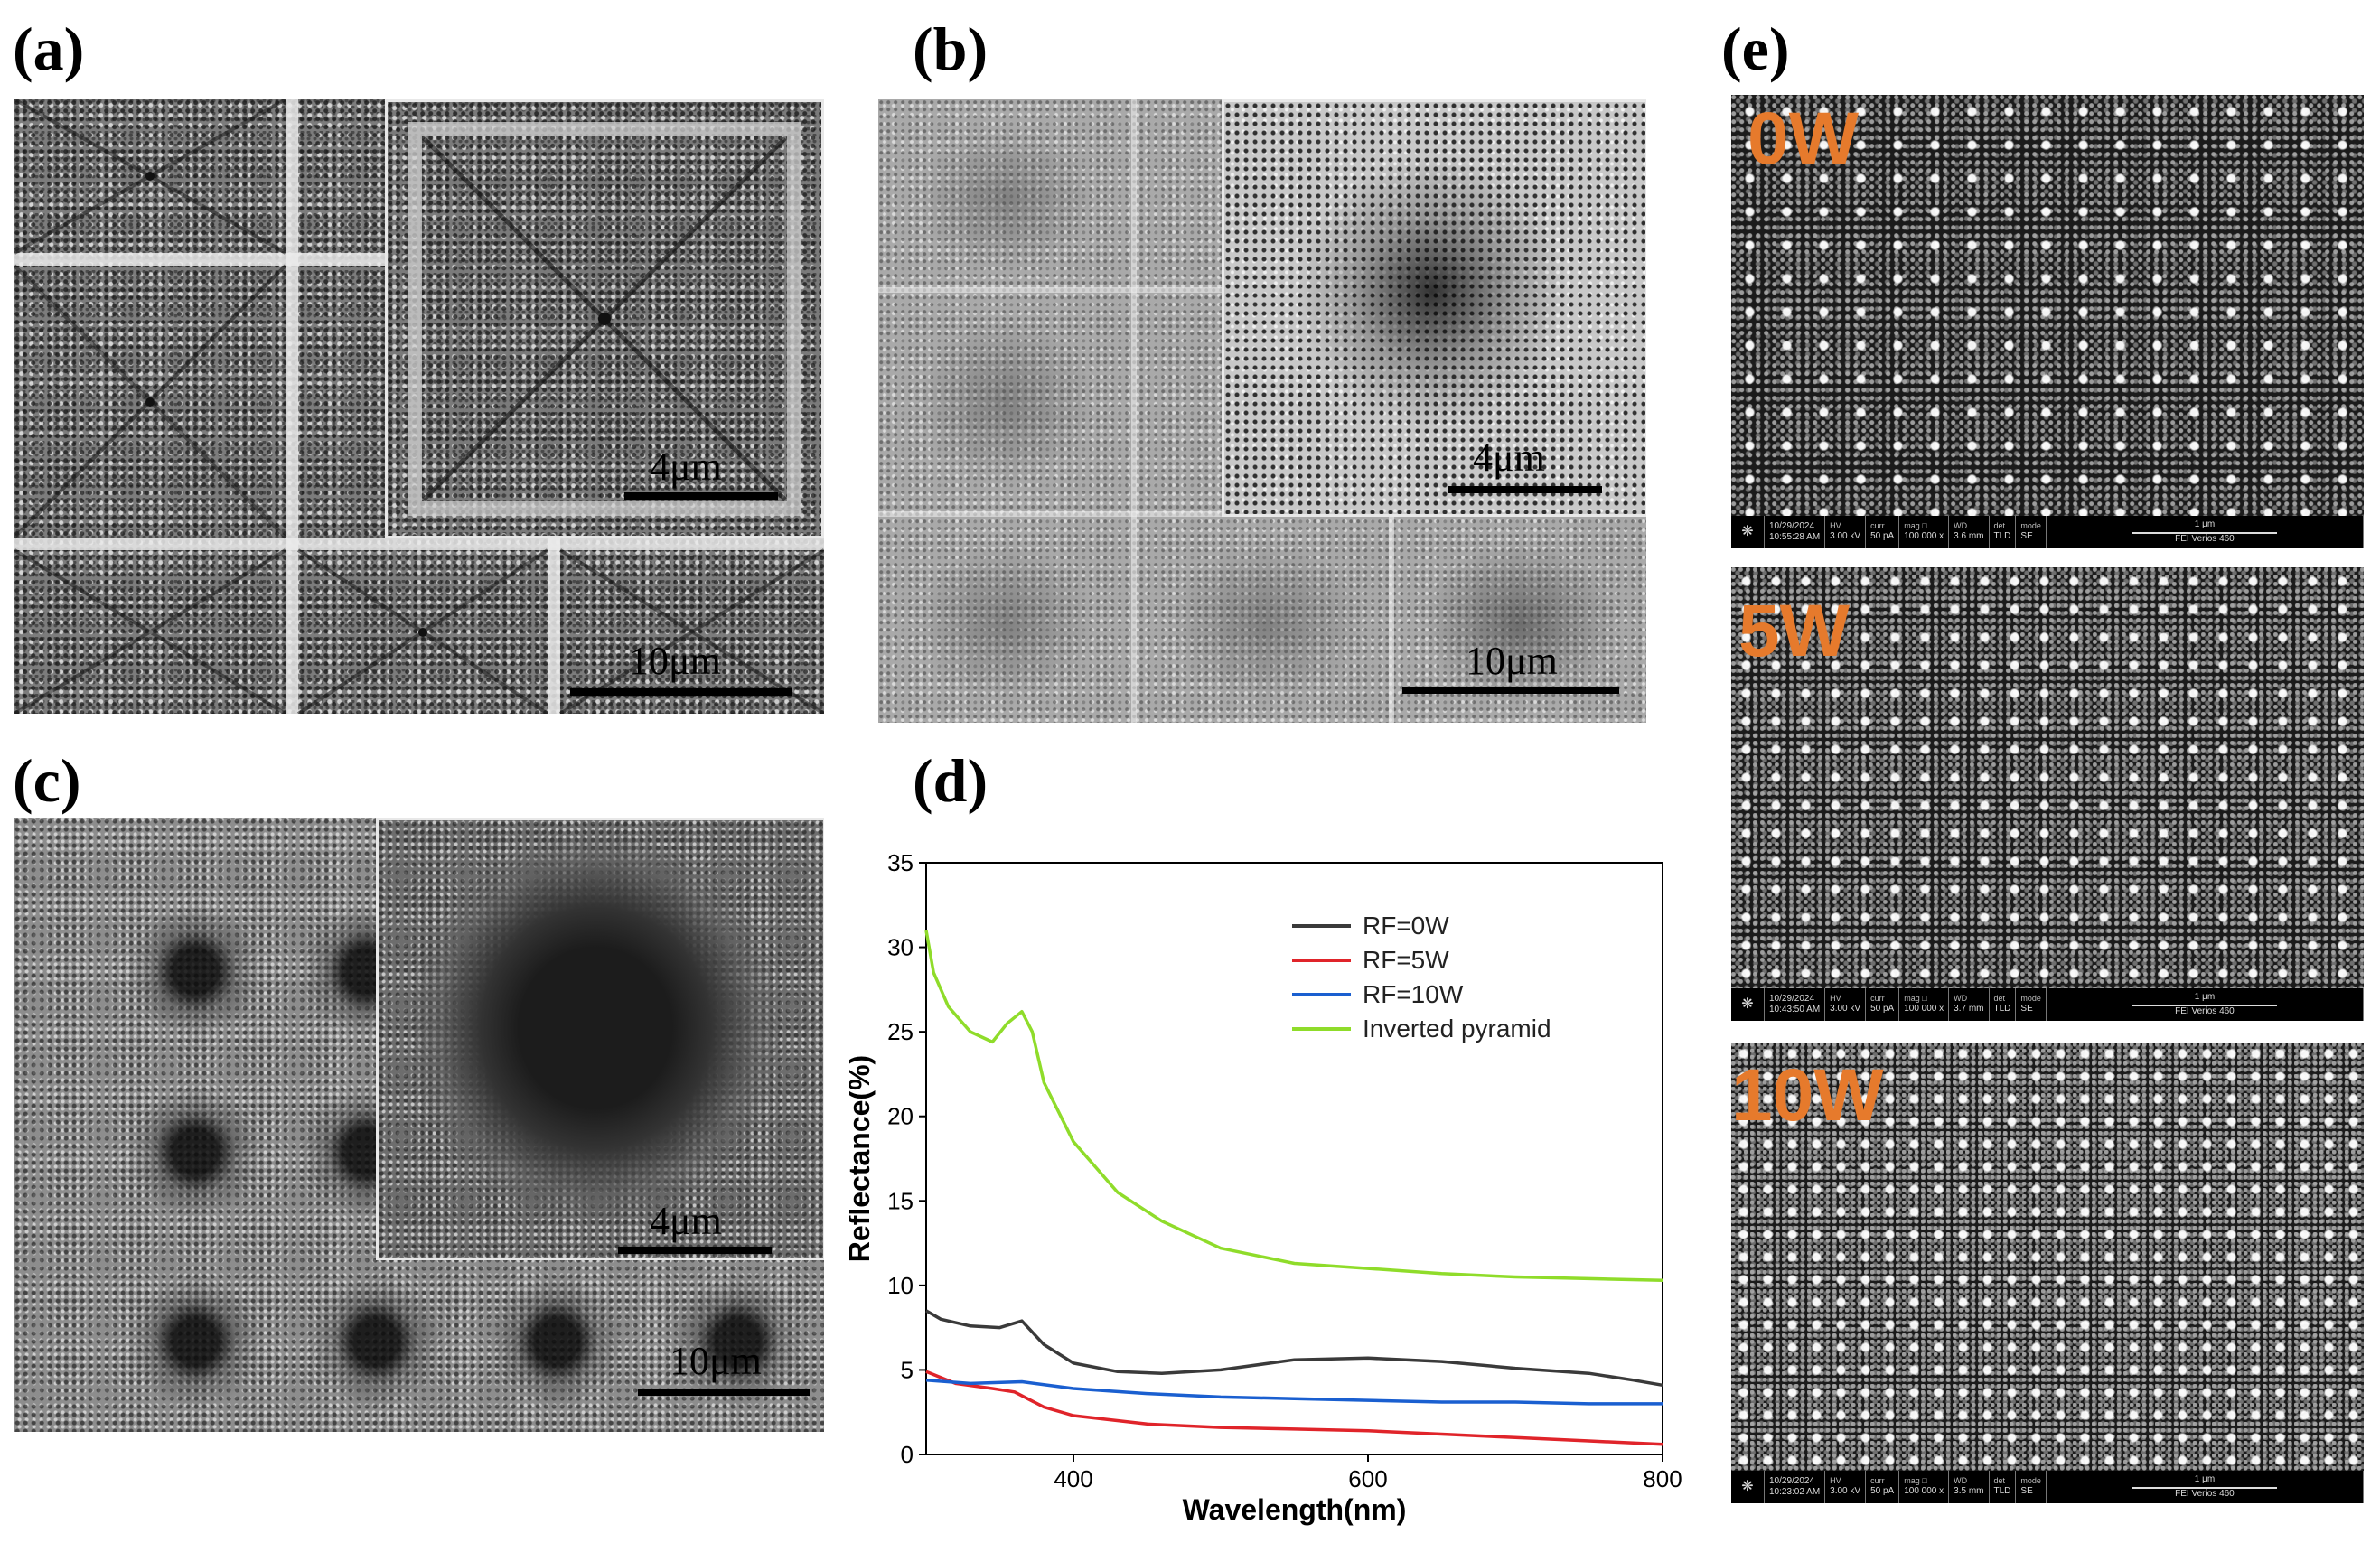 This screenshot has height=1543, width=2380. Describe the element at coordinates (1969, 1004) in the screenshot. I see `info-wd: WD 3.7 mm` at that location.